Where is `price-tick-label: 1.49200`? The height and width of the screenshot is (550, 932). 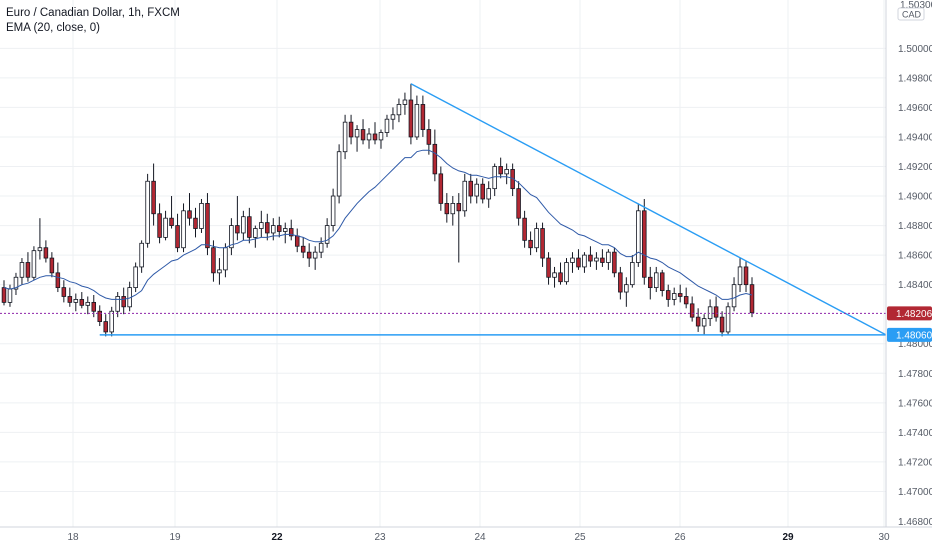
price-tick-label: 1.49200 is located at coordinates (915, 167).